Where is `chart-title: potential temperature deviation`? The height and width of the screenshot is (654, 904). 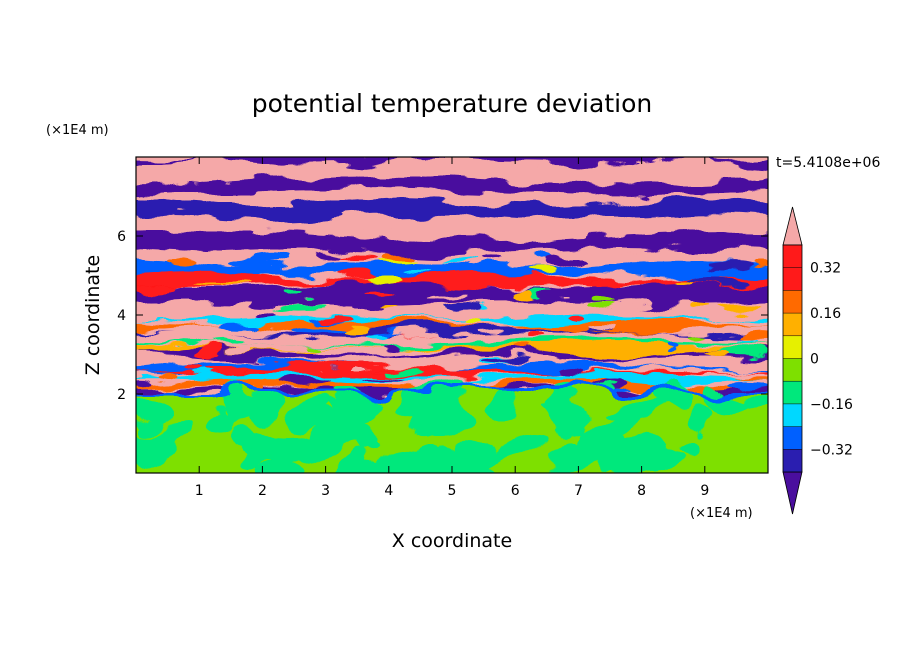
chart-title: potential temperature deviation is located at coordinates (452, 103).